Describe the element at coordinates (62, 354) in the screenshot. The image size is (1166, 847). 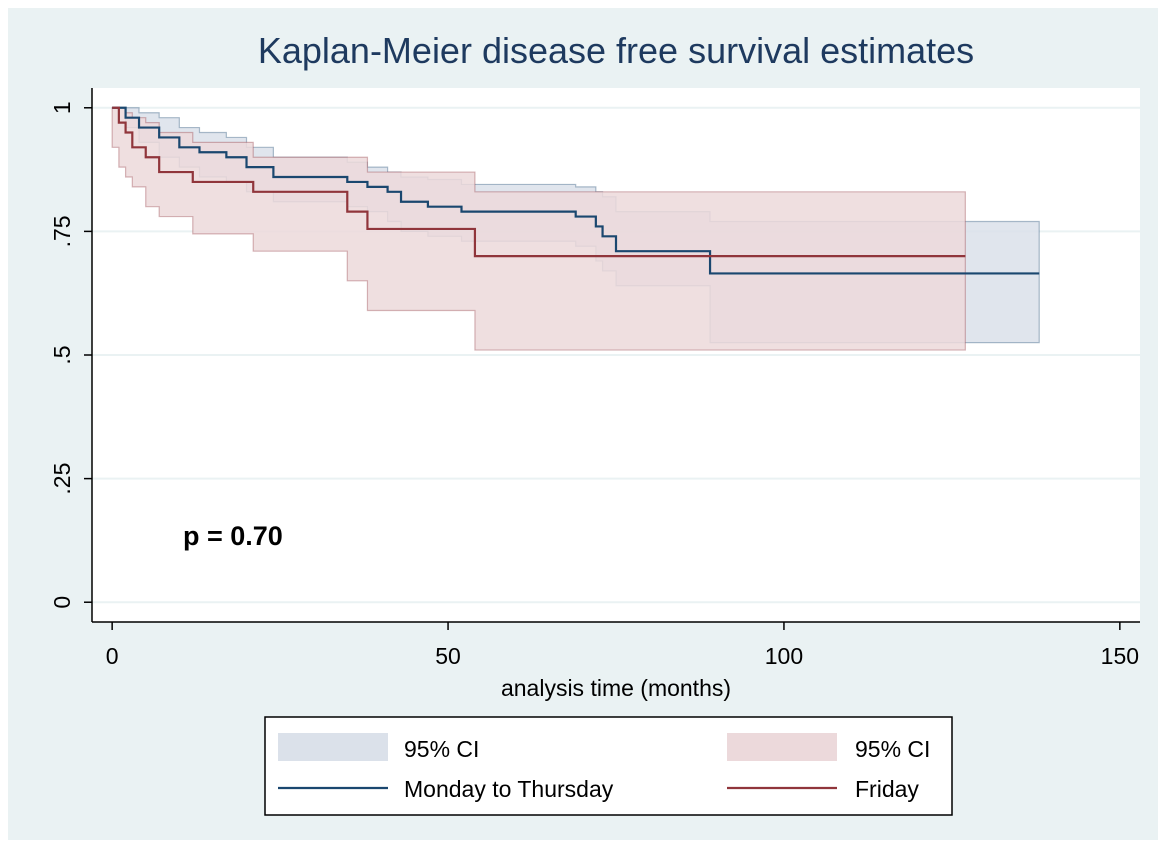
I see `y-tick-label: .5` at that location.